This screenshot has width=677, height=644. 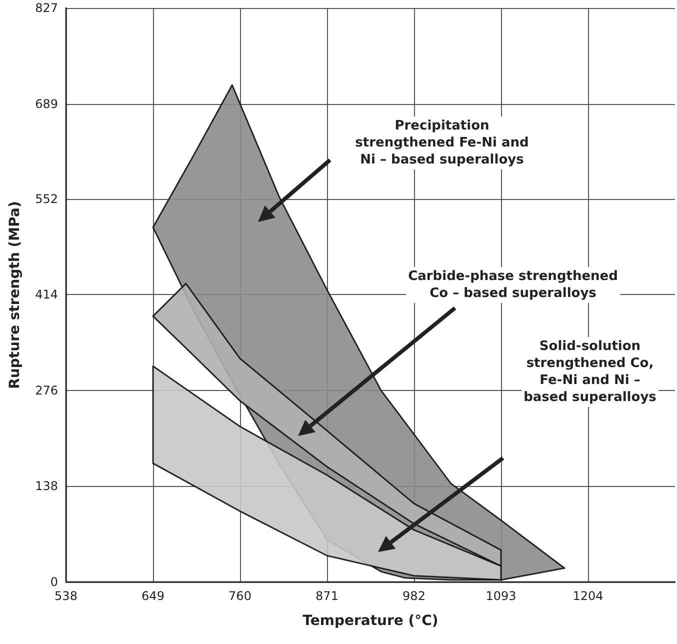 I want to click on x-tick-label: 871, so click(x=327, y=596).